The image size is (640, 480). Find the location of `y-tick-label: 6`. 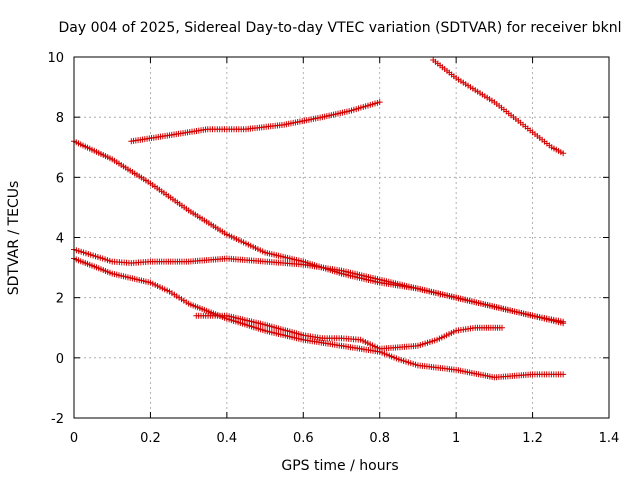

y-tick-label: 6 is located at coordinates (60, 178).